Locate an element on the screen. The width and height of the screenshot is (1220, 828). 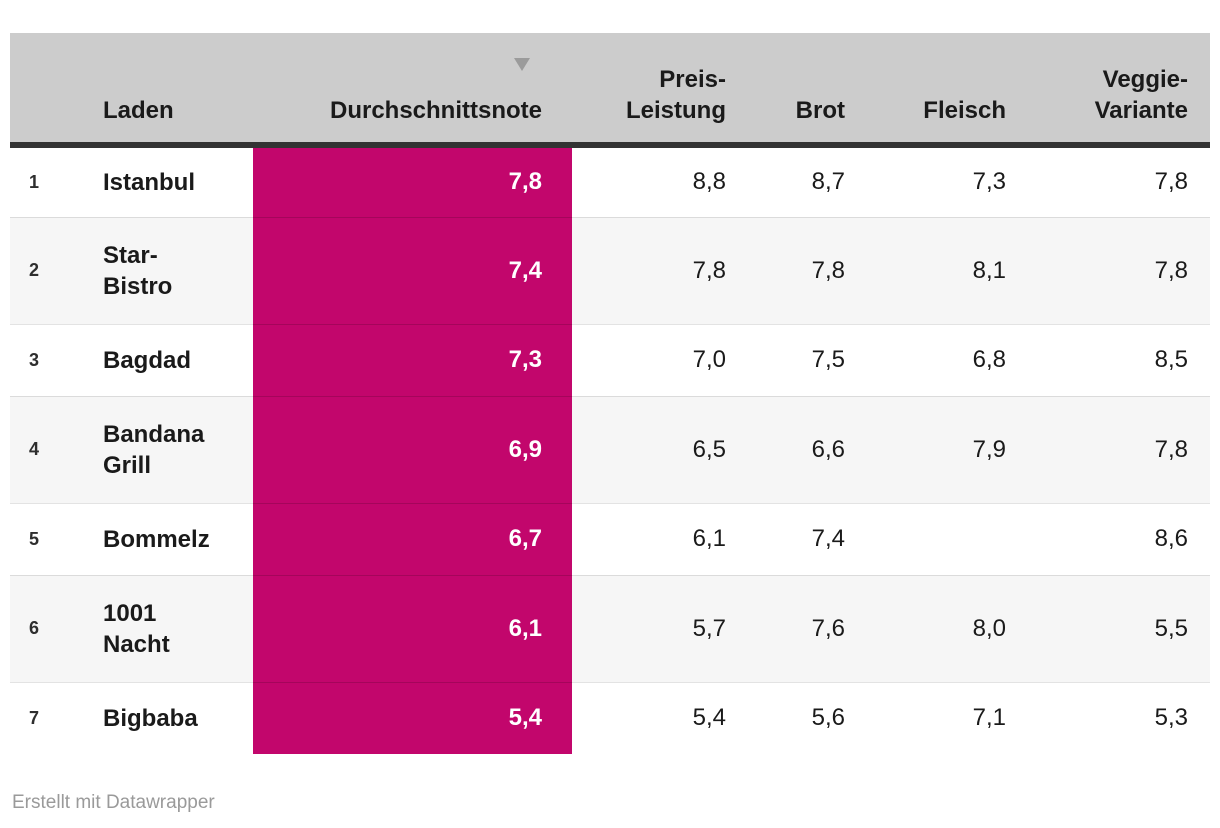
note-cell: 7,4 is located at coordinates (412, 270).